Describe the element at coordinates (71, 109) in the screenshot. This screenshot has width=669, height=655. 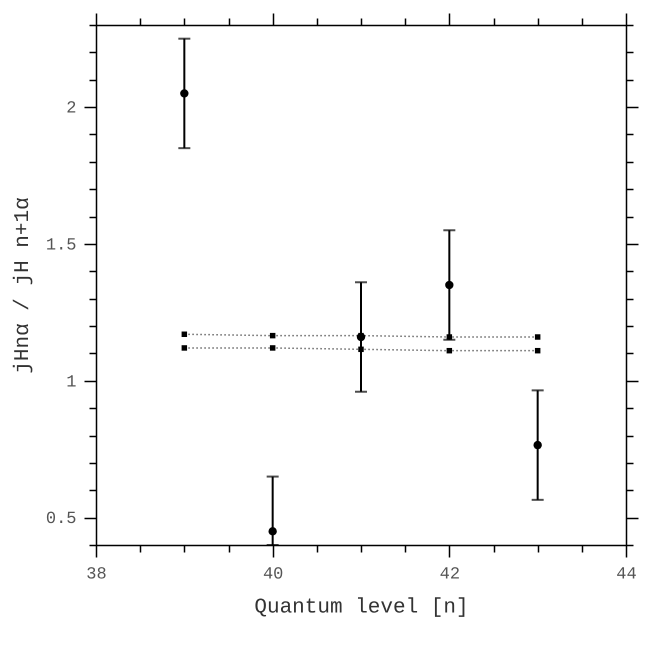
I see `y-tick-label: 2` at that location.